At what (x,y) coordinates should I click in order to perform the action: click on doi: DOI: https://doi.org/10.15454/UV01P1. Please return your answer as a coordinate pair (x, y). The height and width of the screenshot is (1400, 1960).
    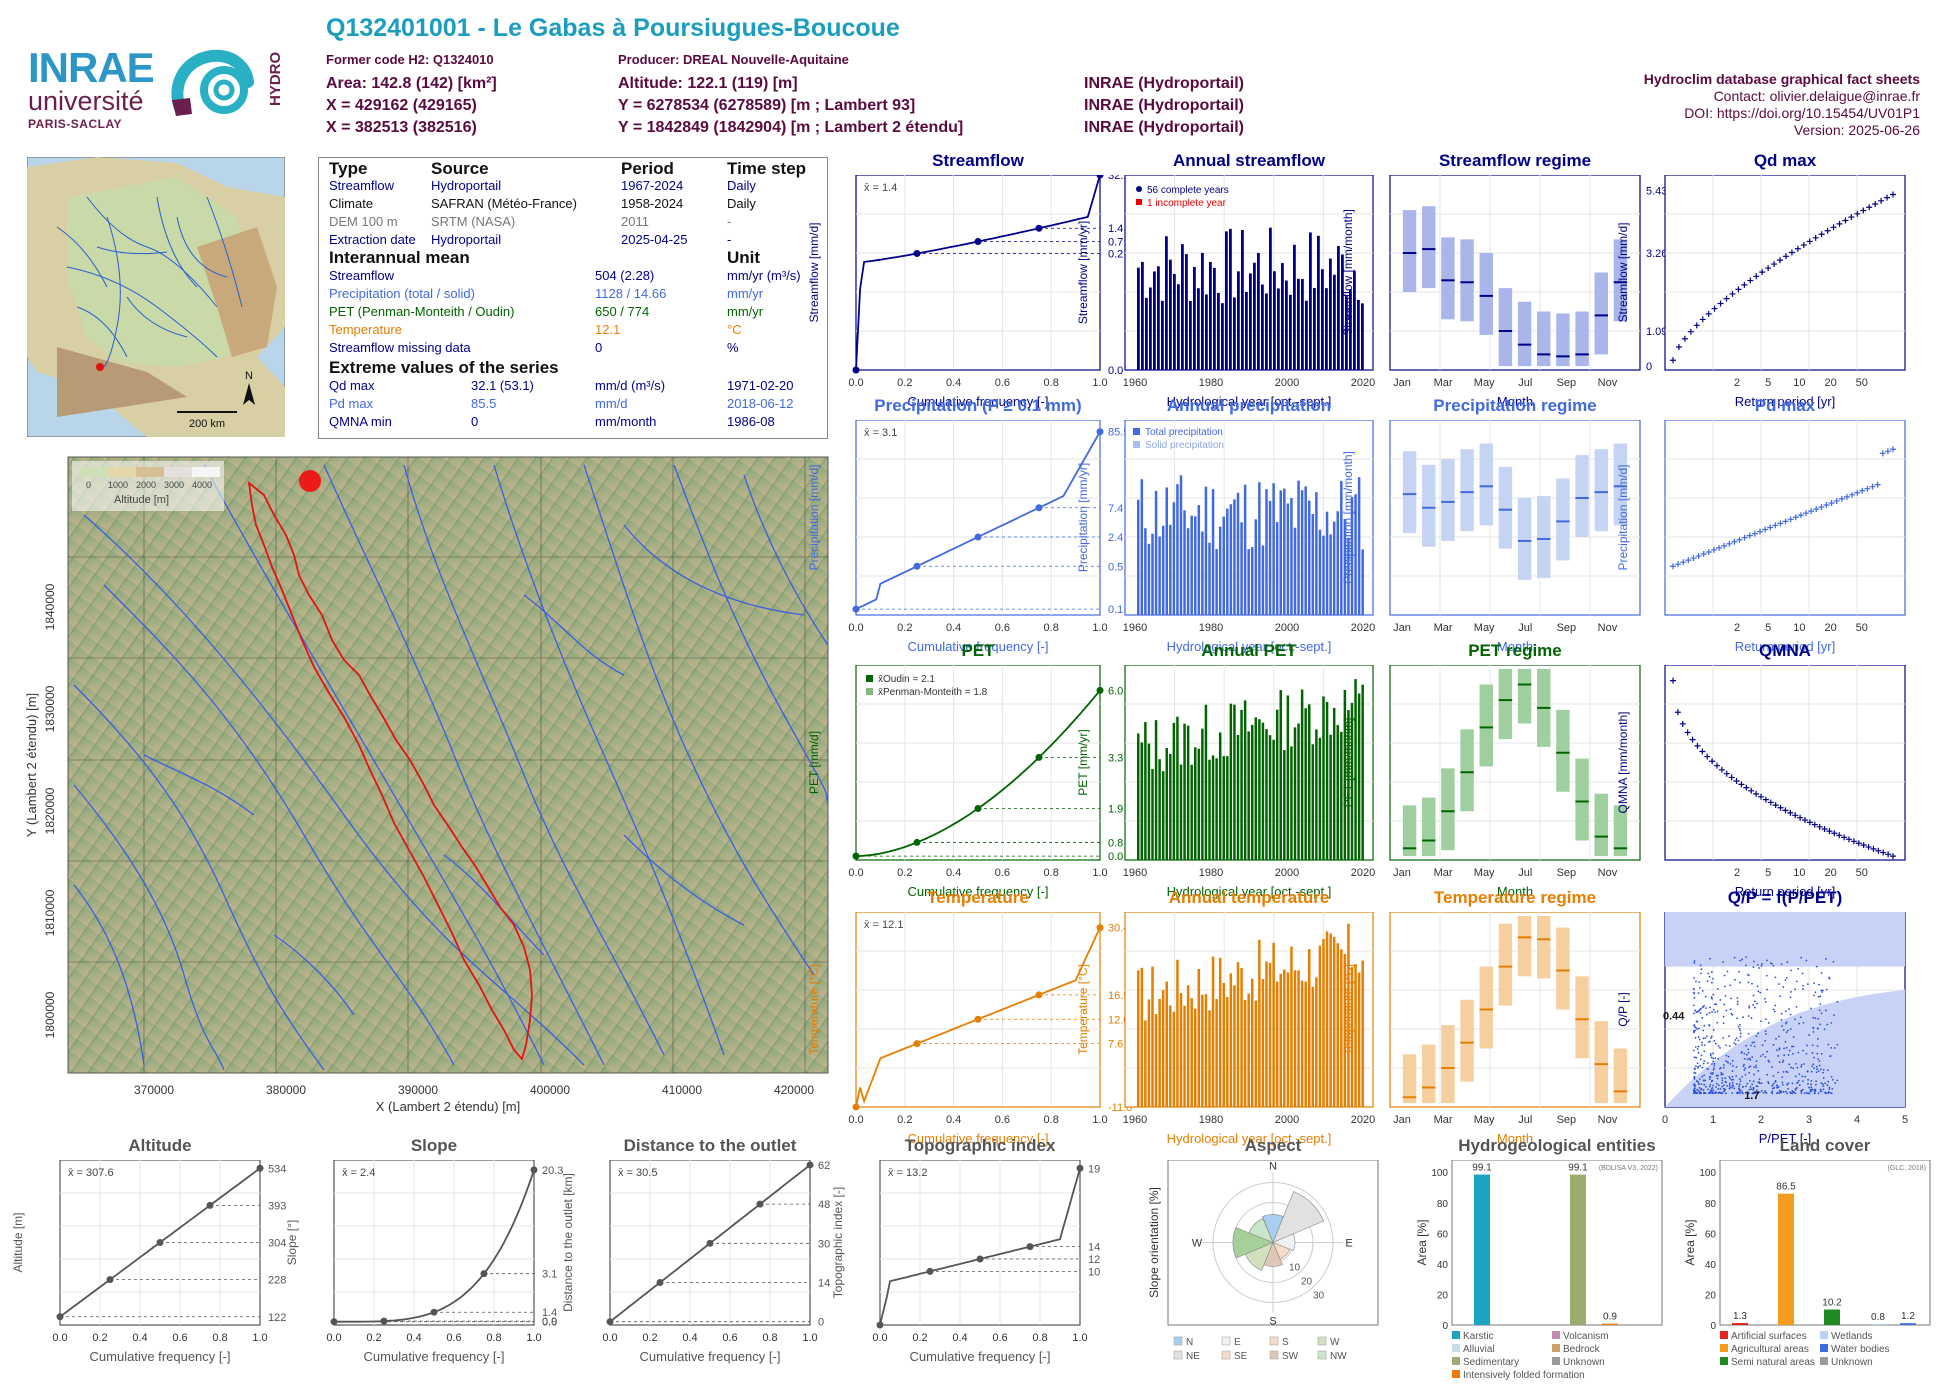
    Looking at the image, I should click on (1802, 113).